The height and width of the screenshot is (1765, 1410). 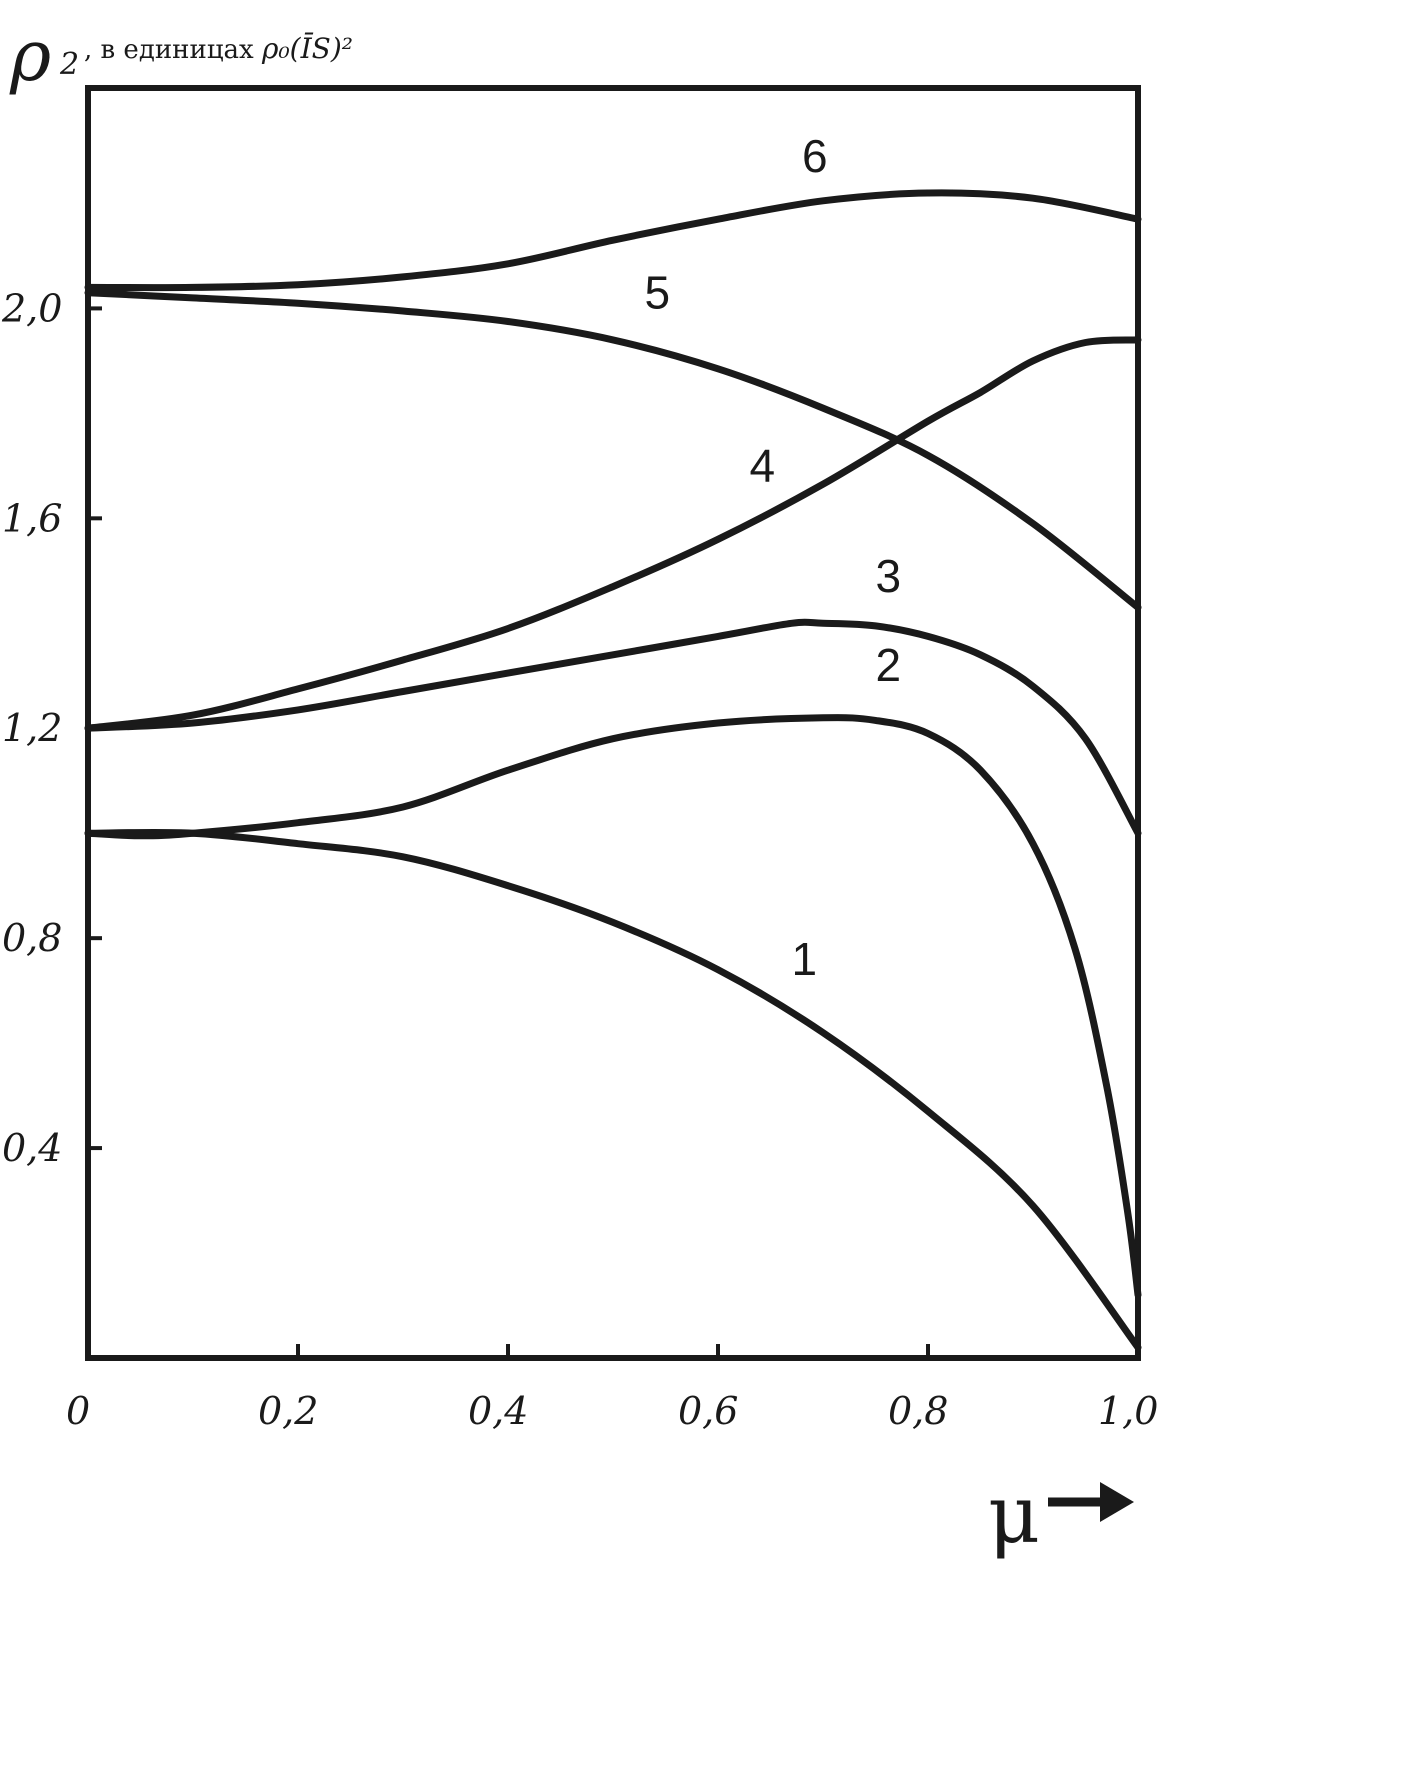 I want to click on y-axis-label-text: , в единицах, so click(x=169, y=50).